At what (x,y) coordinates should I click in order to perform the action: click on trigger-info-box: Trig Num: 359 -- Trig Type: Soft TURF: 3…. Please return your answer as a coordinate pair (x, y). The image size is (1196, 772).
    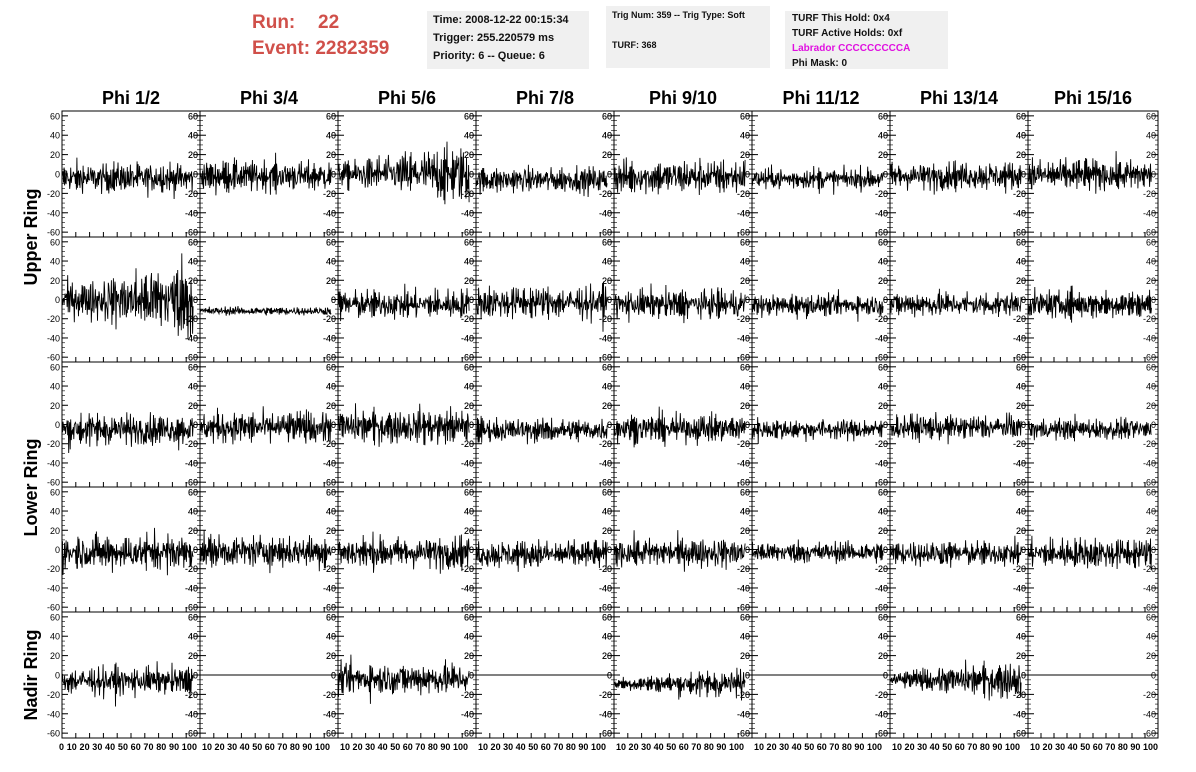
    Looking at the image, I should click on (688, 37).